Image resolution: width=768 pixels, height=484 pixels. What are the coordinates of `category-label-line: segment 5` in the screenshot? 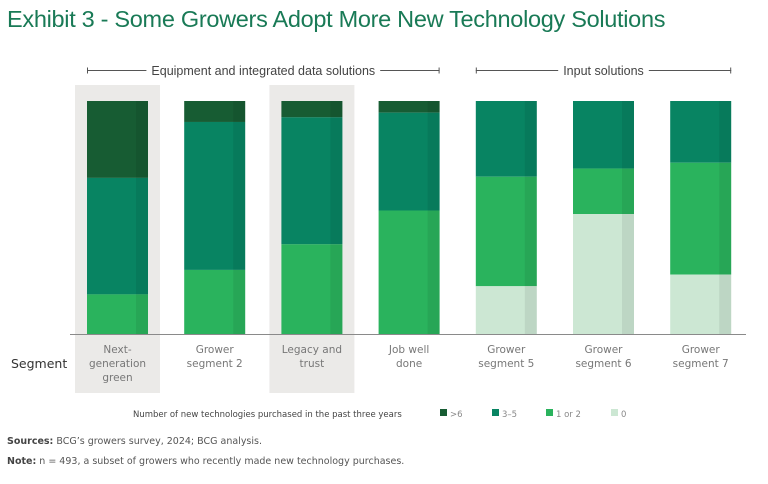 It's located at (506, 364).